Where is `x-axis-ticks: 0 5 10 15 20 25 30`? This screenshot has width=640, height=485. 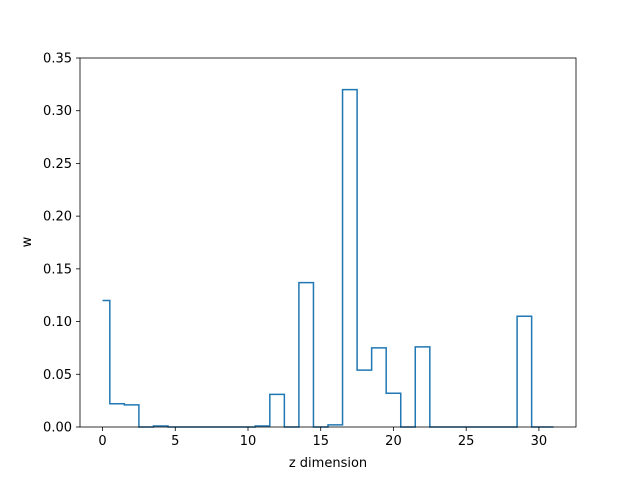 x-axis-ticks: 0 5 10 15 20 25 30 is located at coordinates (322, 438).